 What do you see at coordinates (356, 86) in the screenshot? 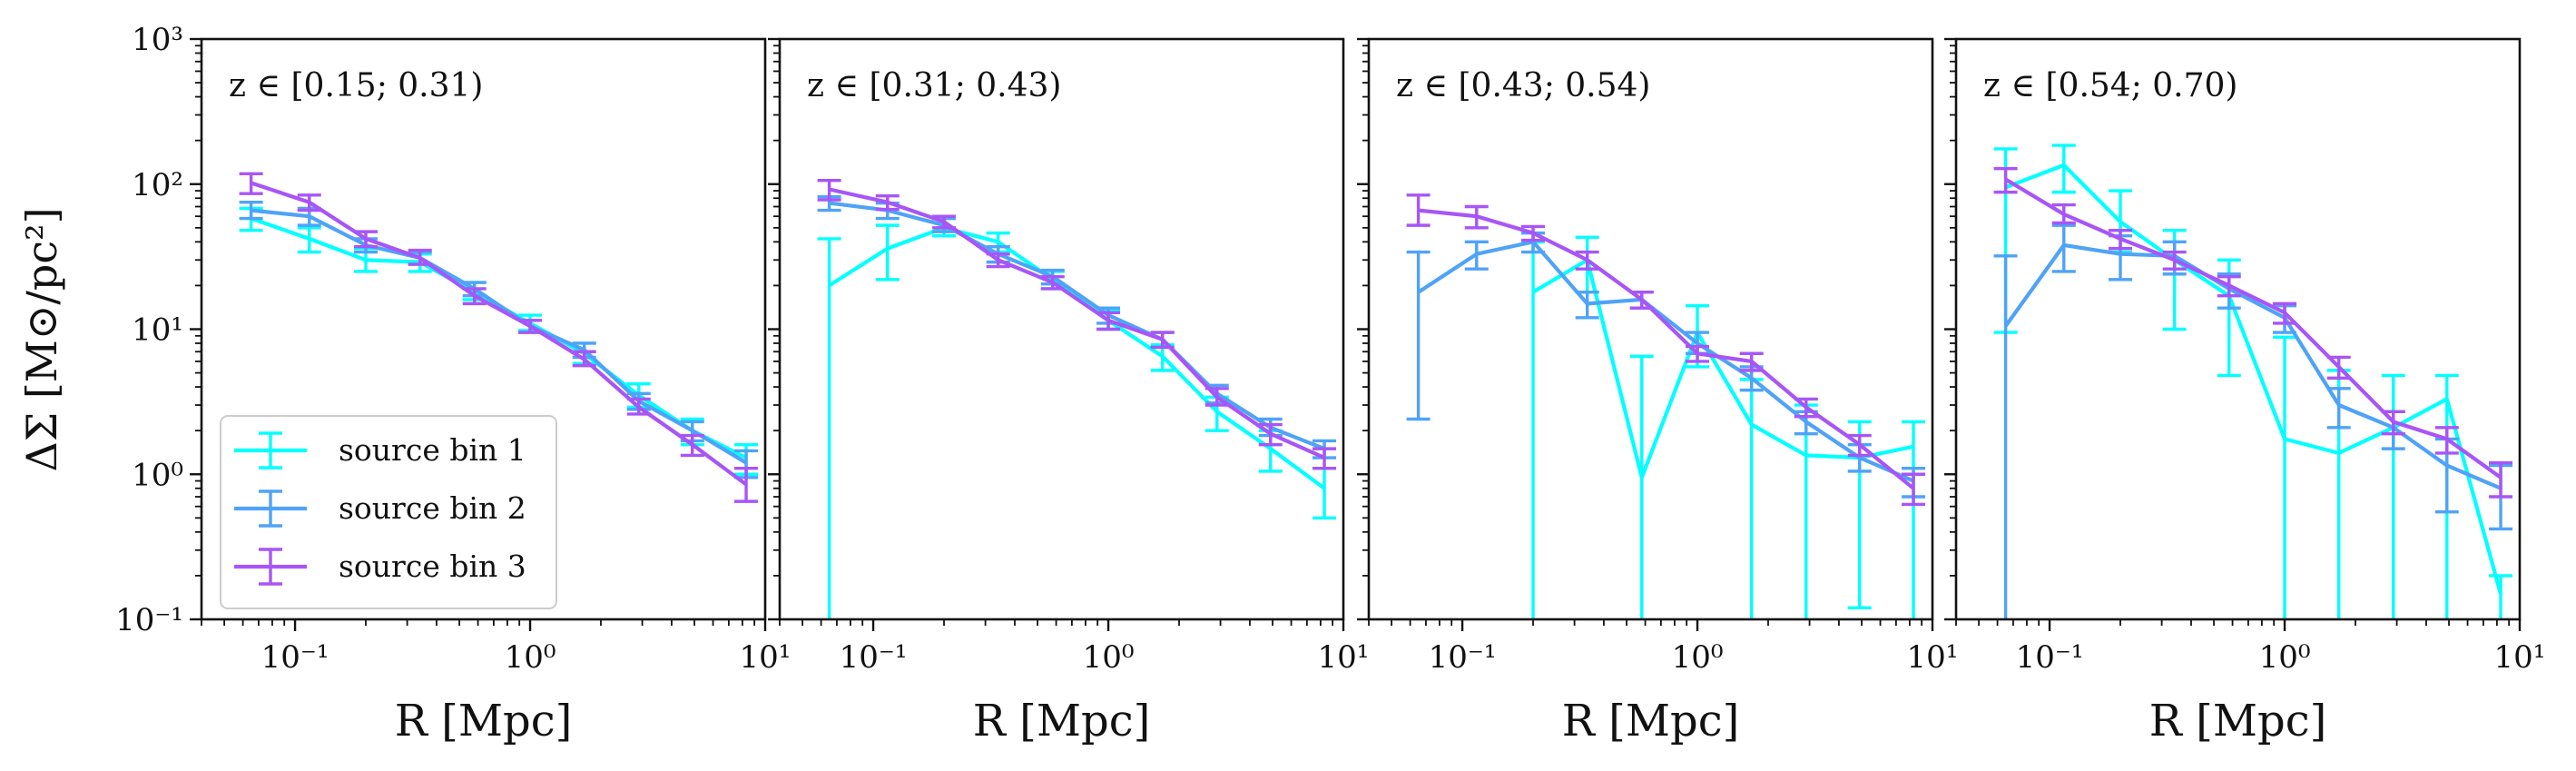
I see `redshift-annotation: z ∈ [0.15; 0.31)` at bounding box center [356, 86].